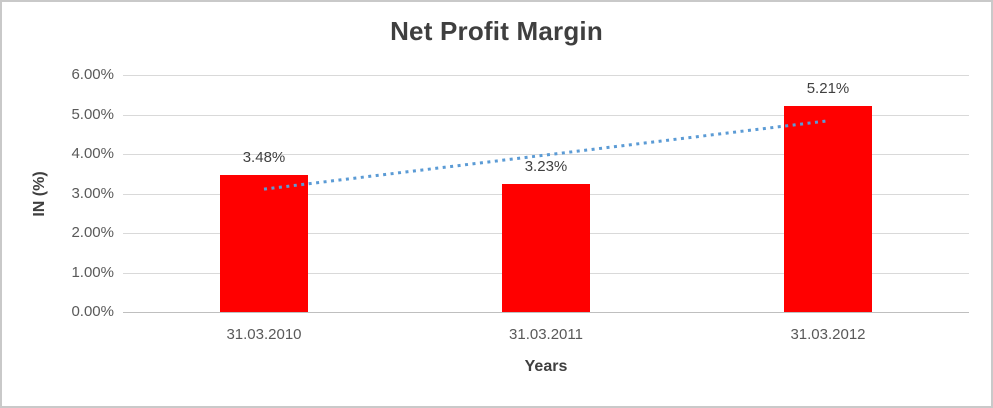  Describe the element at coordinates (828, 209) in the screenshot. I see `bar-31.03.2012` at that location.